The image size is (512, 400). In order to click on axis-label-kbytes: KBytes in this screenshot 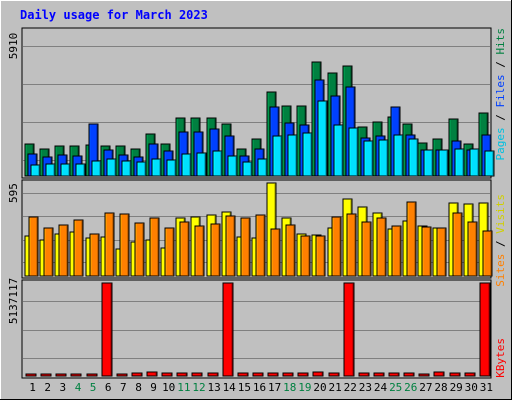, I will do `click(500, 358)`.